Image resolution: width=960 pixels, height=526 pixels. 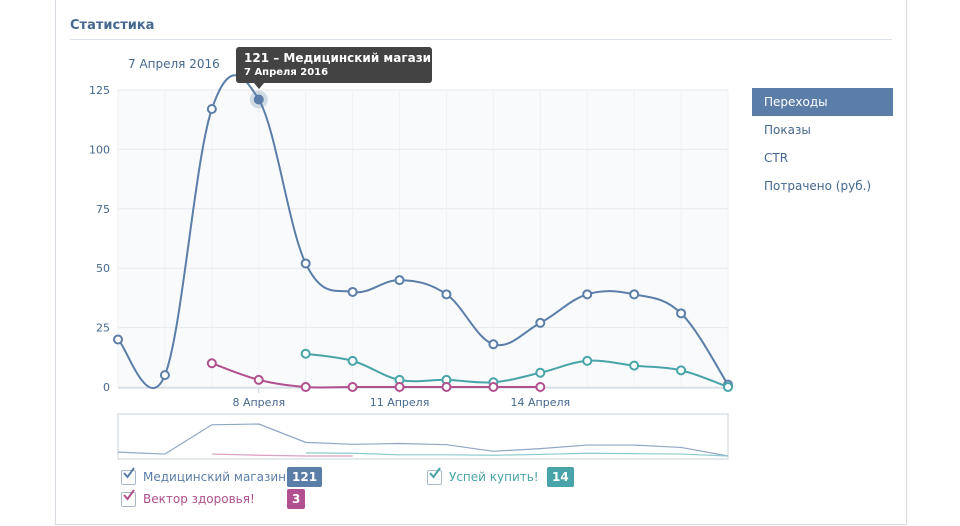 I want to click on legend-label: Медицинский магазин, so click(x=214, y=477).